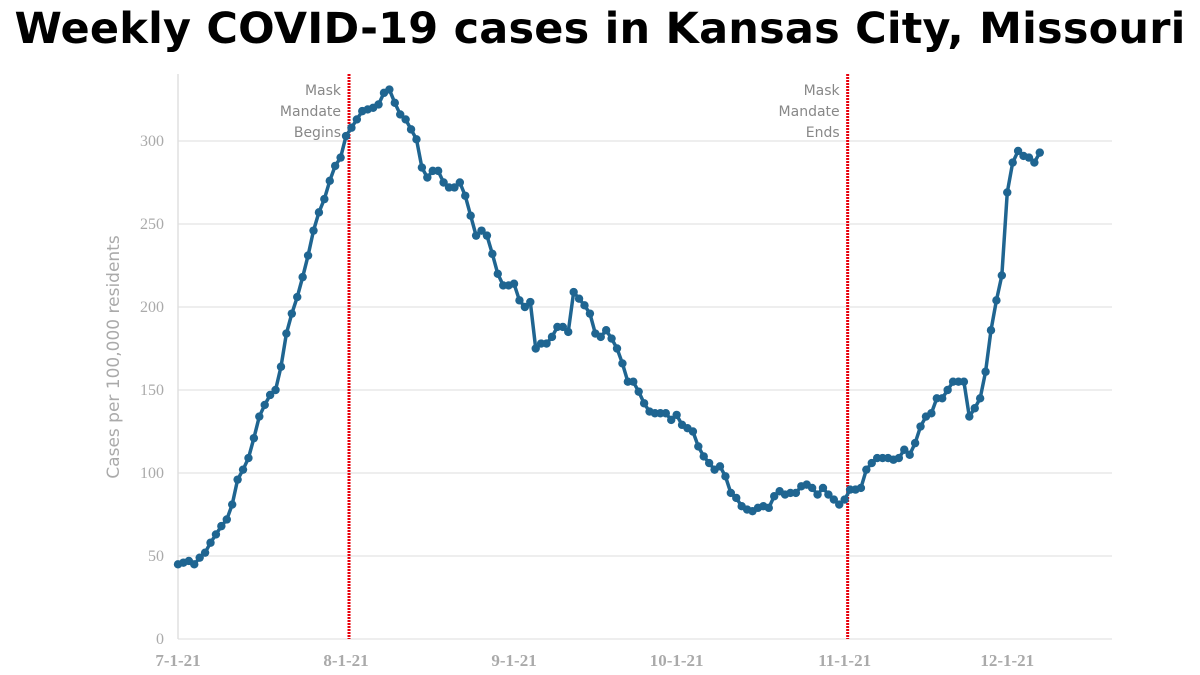 This screenshot has width=1200, height=675. I want to click on y-tick-label: 200, so click(152, 307).